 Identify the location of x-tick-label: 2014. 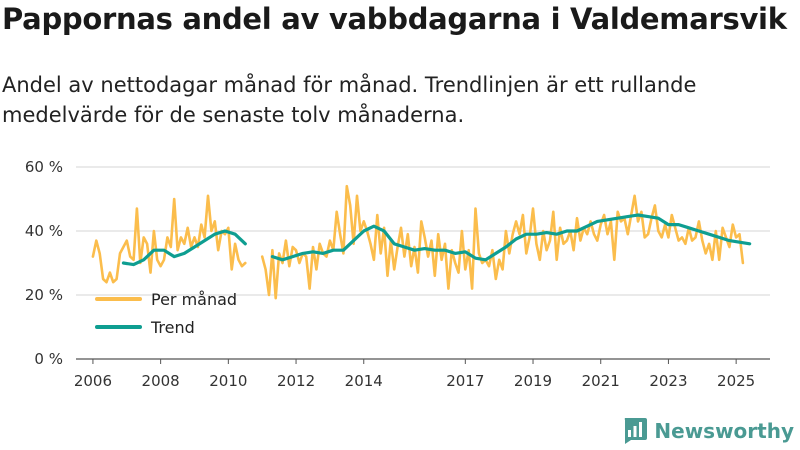
(364, 381).